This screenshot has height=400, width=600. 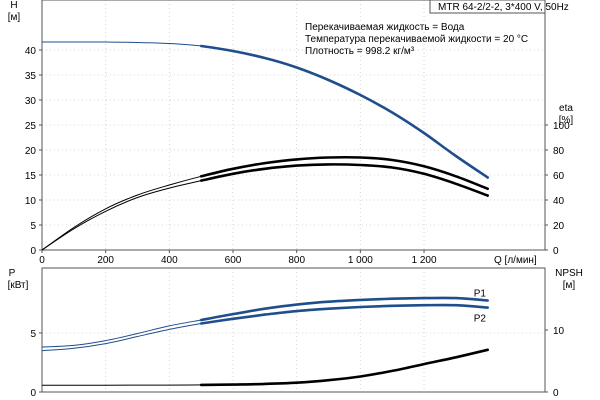 I want to click on power-curve-p1, so click(x=265, y=322).